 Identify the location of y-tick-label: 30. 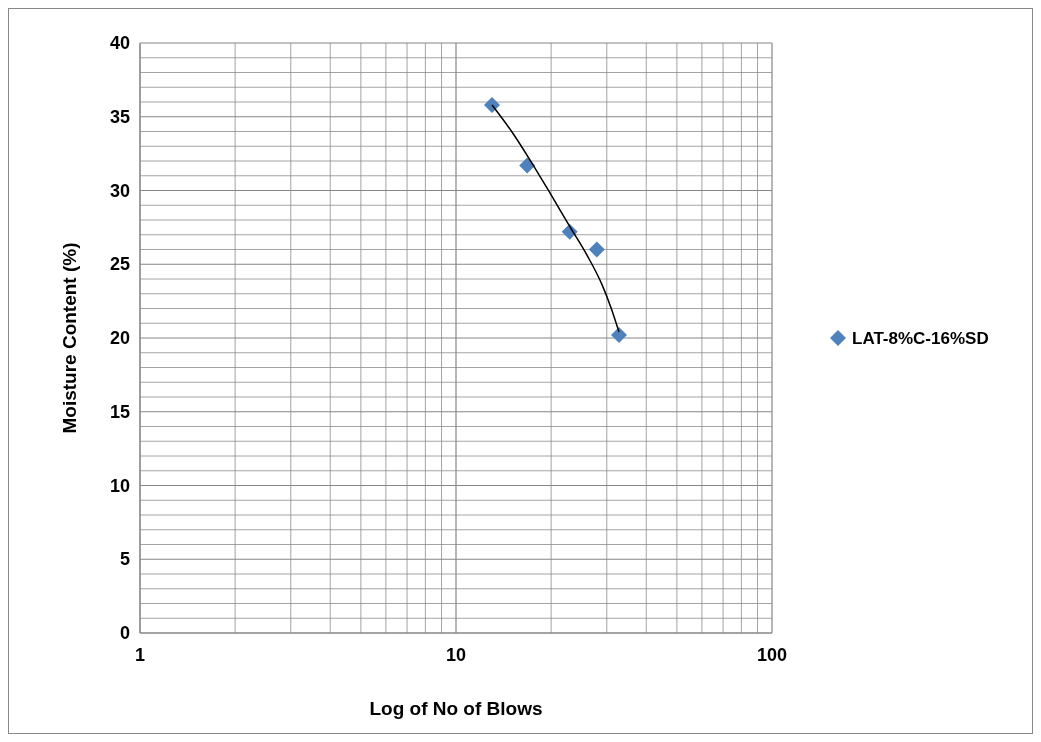
(119, 190).